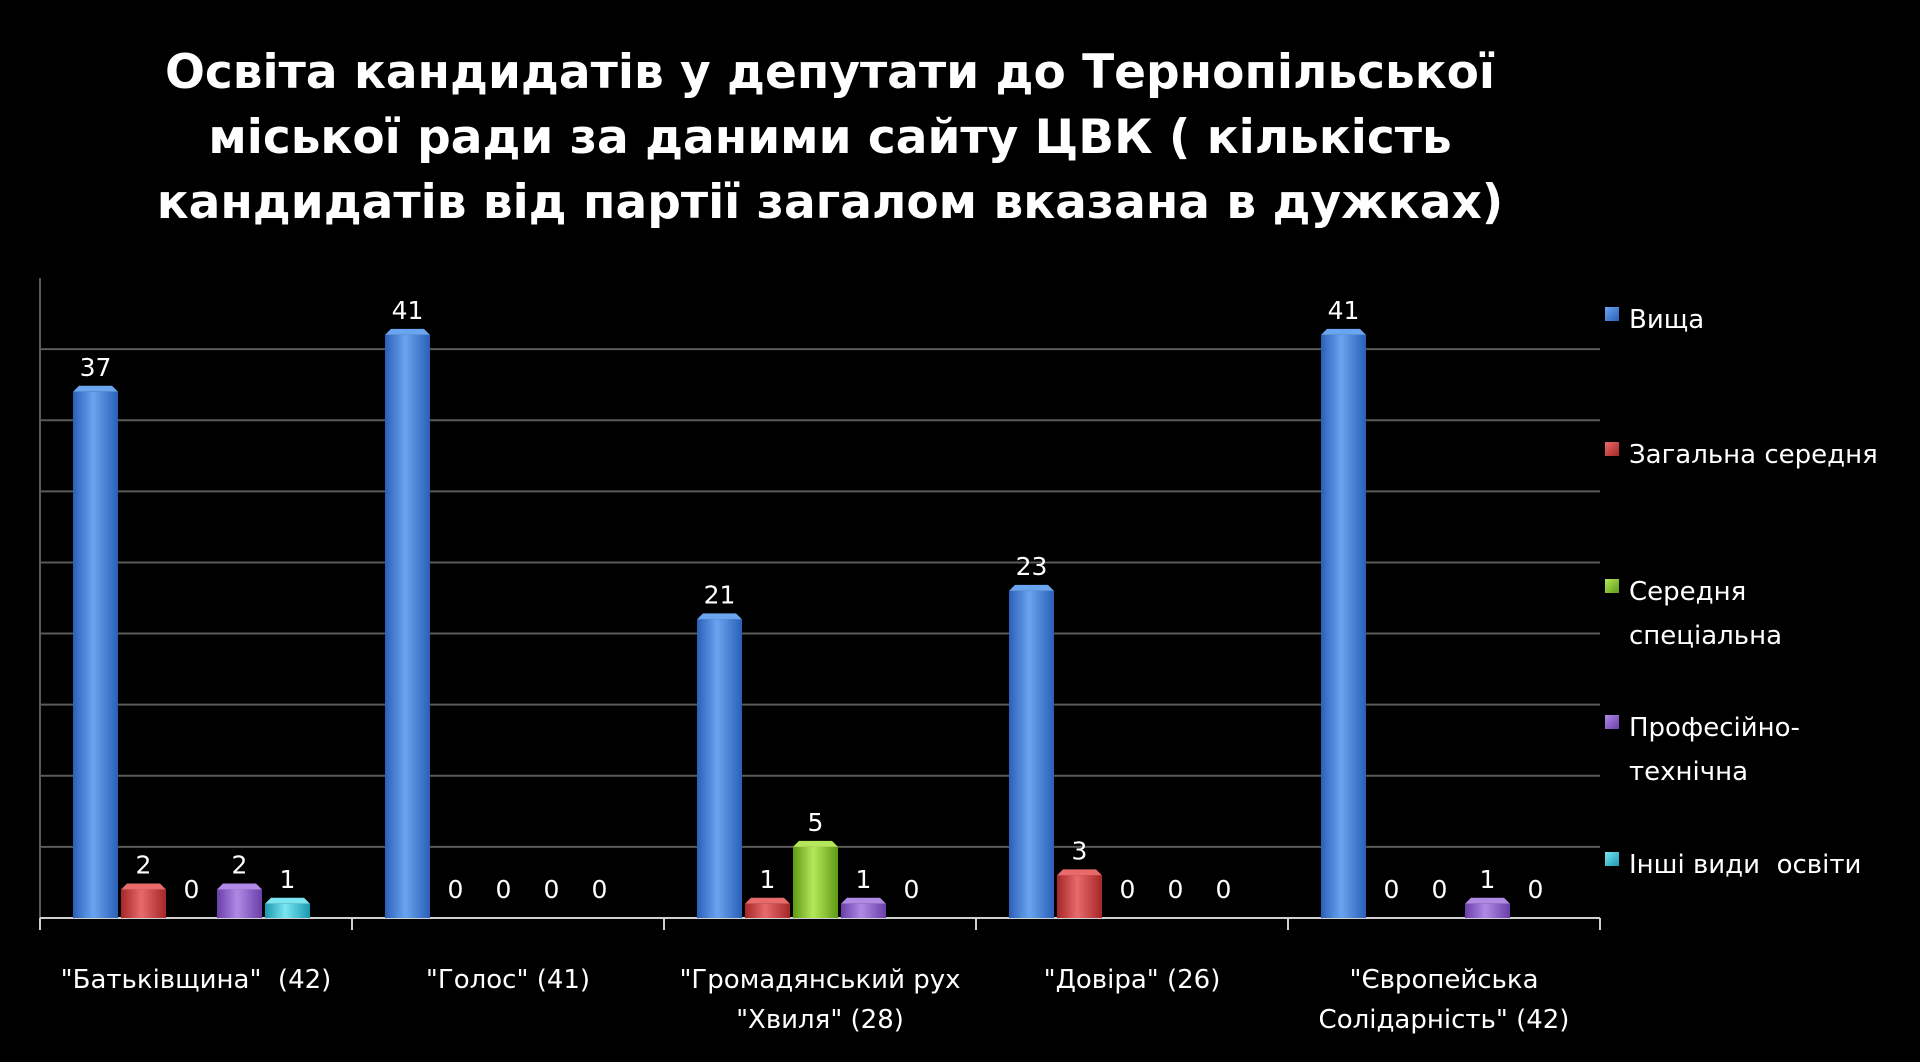 The height and width of the screenshot is (1062, 1920). Describe the element at coordinates (1689, 772) in the screenshot. I see `legend-label-line: технічна` at that location.